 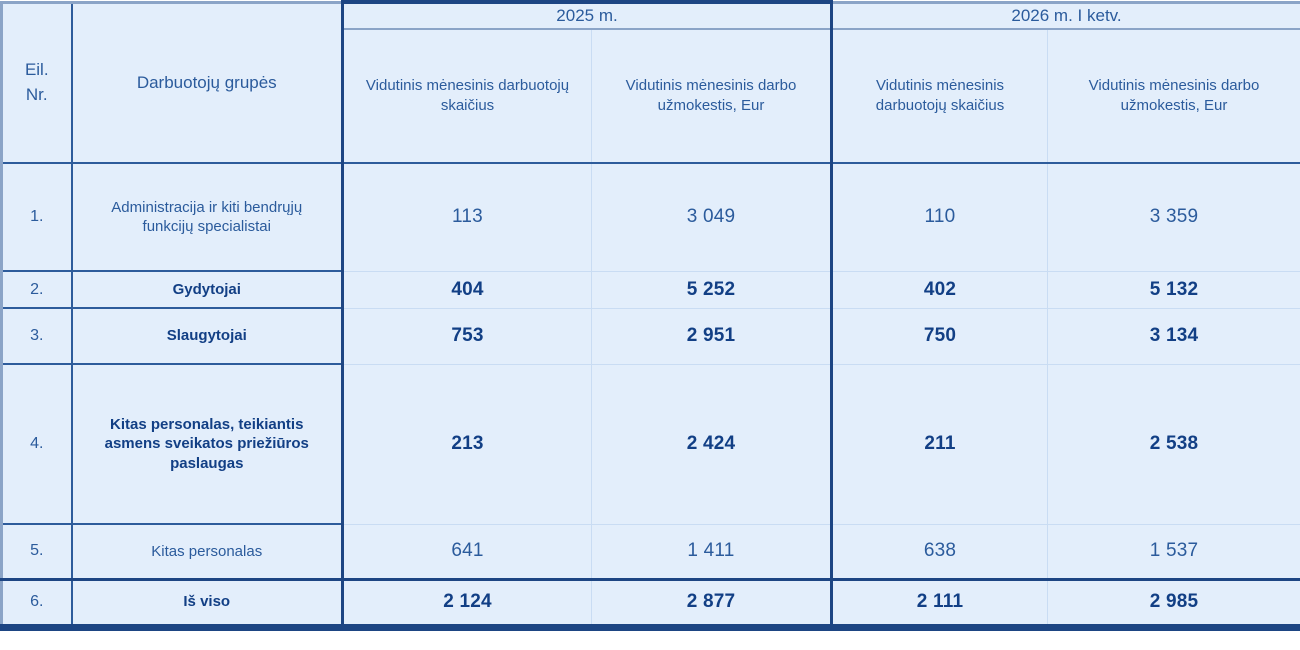 I want to click on count-2026: 750, so click(x=939, y=336).